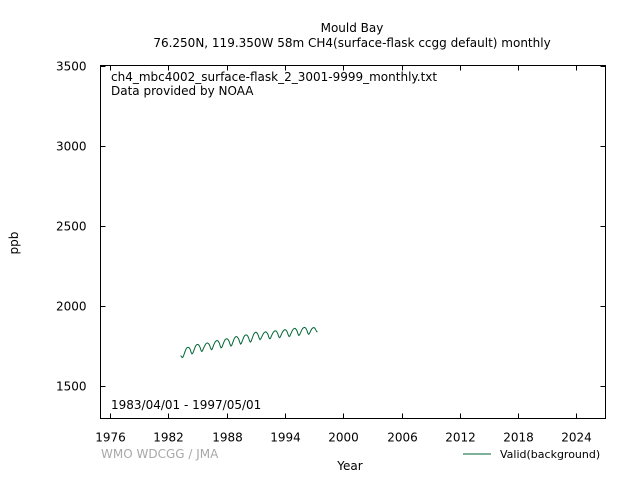 The width and height of the screenshot is (640, 480). What do you see at coordinates (402, 438) in the screenshot?
I see `x-tick-label: 2006` at bounding box center [402, 438].